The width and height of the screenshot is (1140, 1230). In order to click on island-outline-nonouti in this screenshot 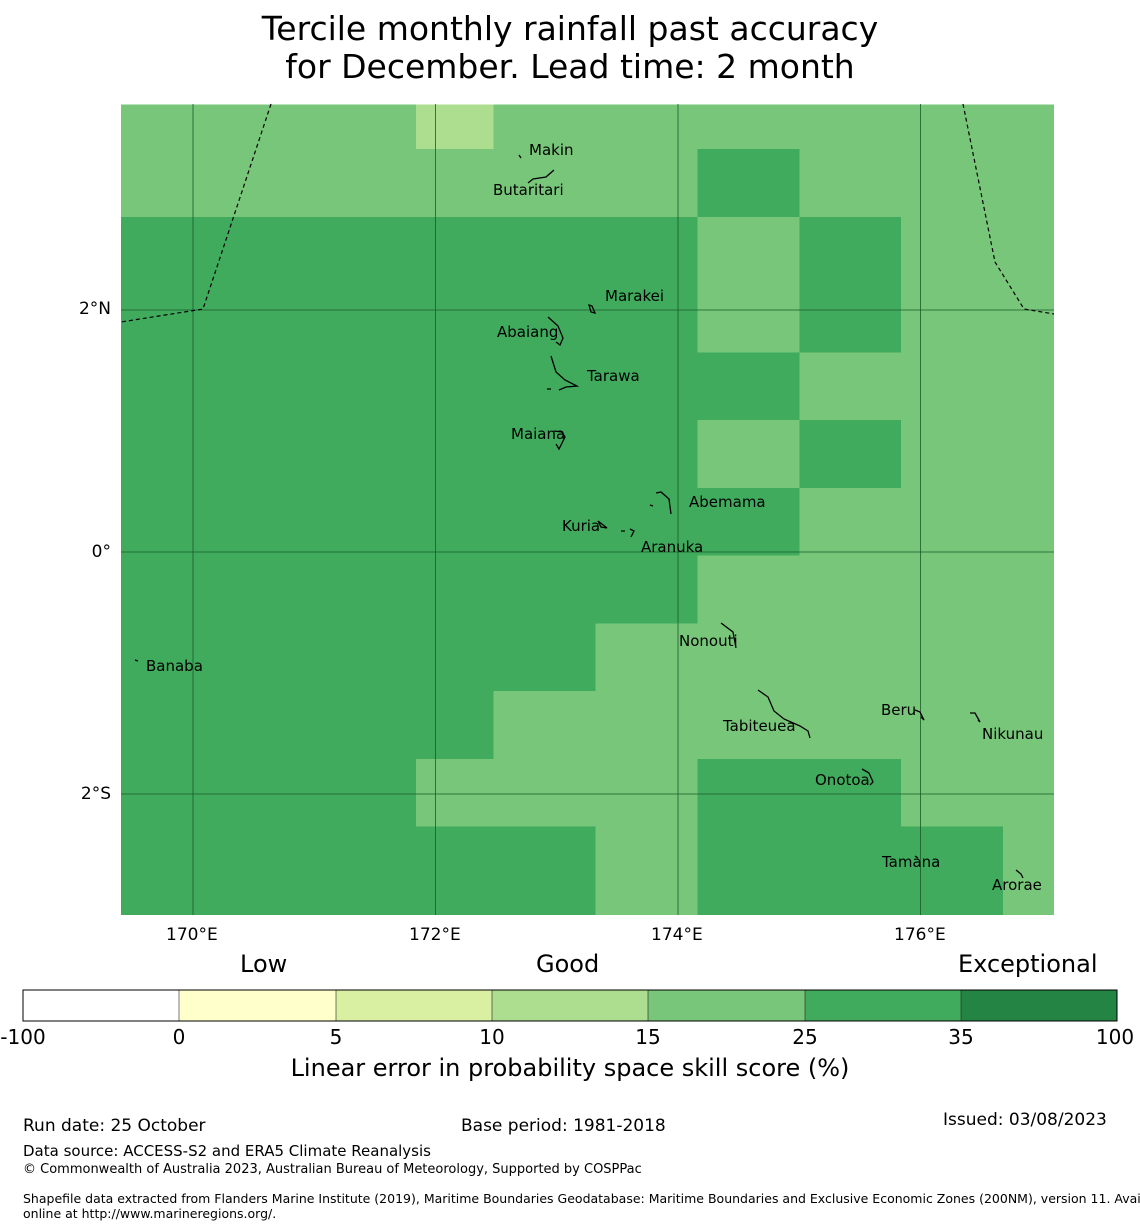, I will do `click(728, 635)`.